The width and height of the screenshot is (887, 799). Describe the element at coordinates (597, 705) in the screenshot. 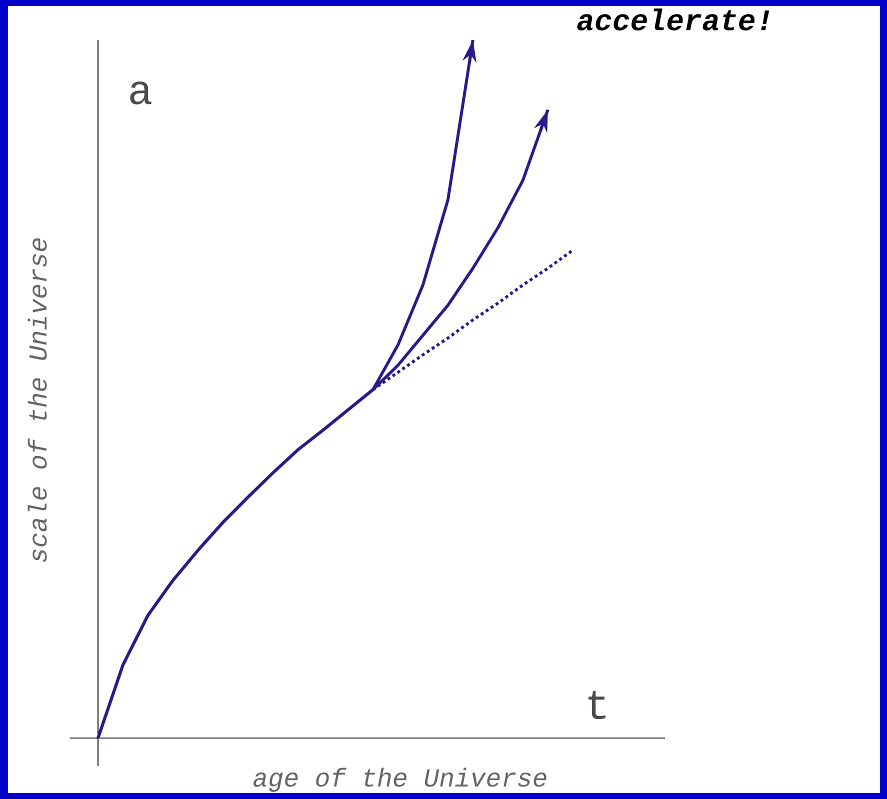

I see `text: t` at that location.